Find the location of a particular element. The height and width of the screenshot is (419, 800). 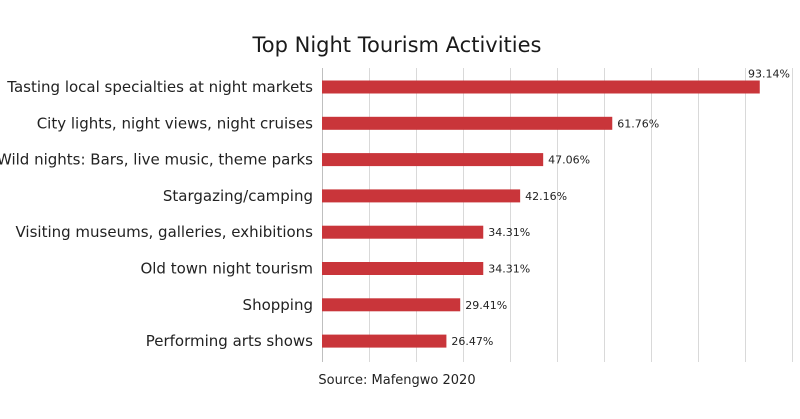

value-label: 93.14% is located at coordinates (769, 74).